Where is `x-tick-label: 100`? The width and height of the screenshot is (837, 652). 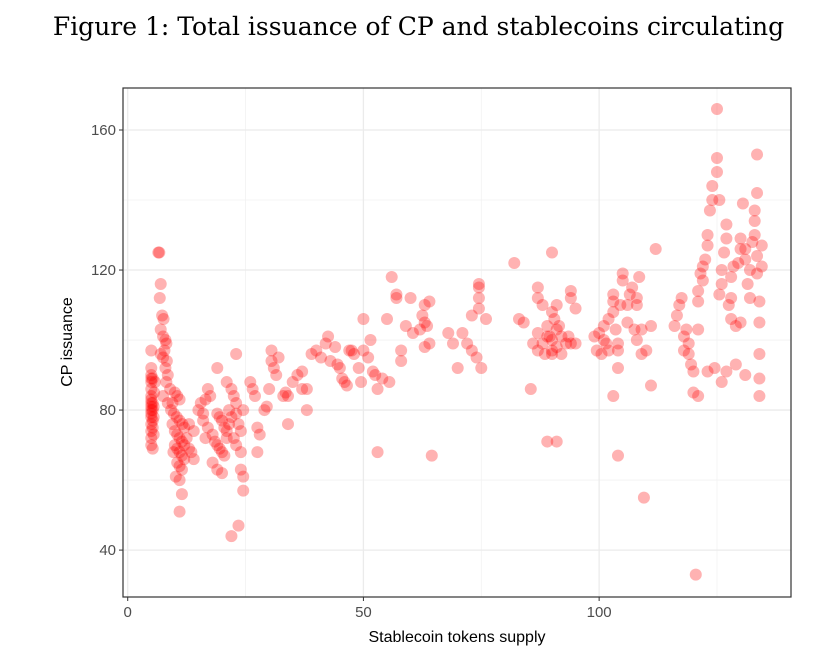
x-tick-label: 100 is located at coordinates (599, 612).